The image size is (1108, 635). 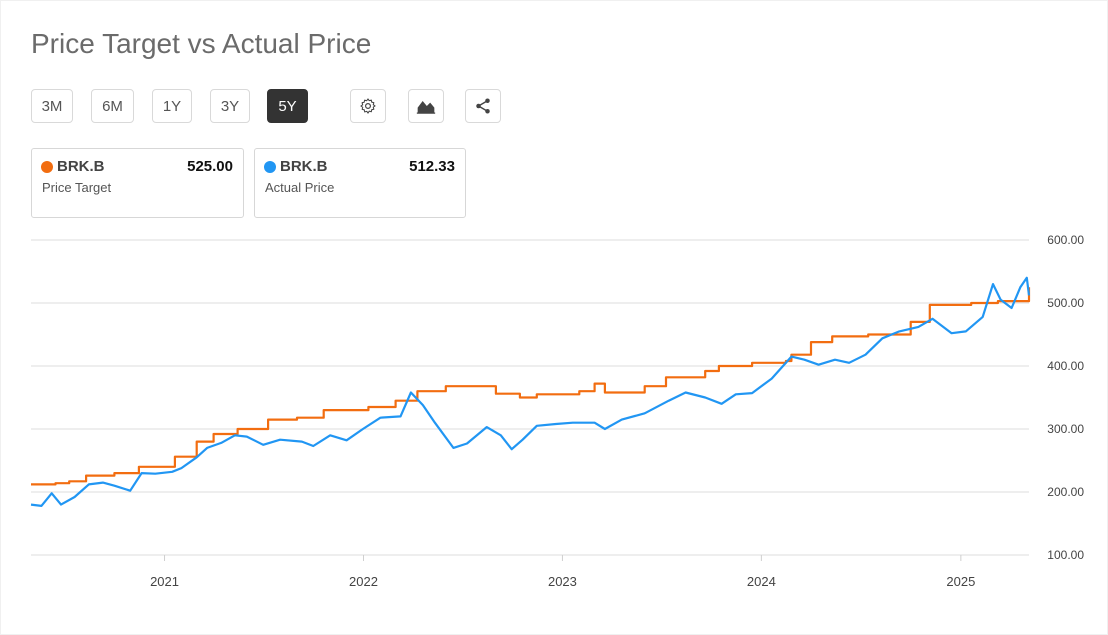 I want to click on gear-icon, so click(x=368, y=106).